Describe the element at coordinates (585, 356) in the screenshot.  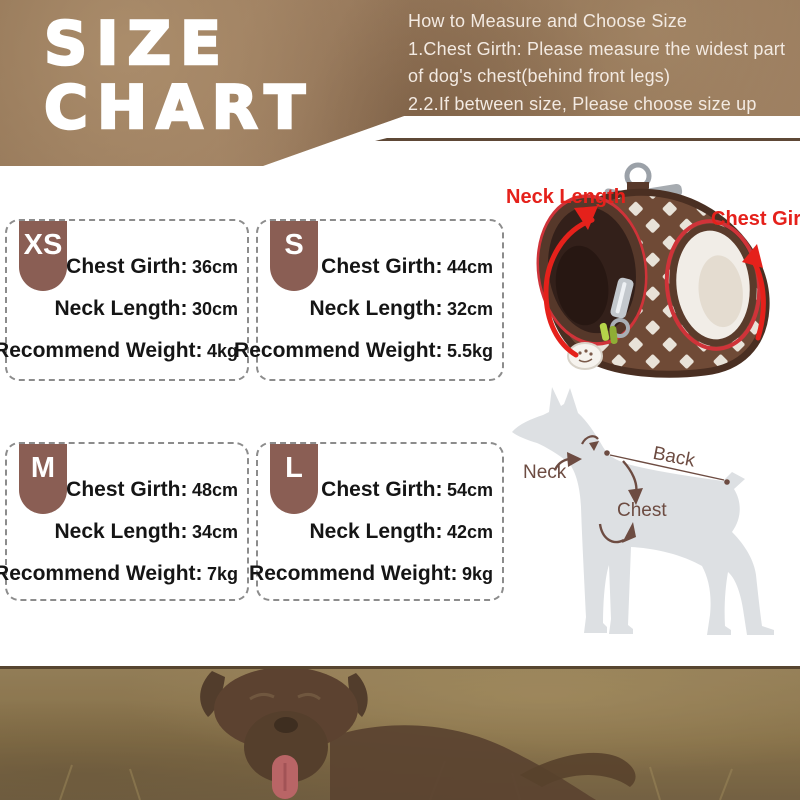
I see `logo-patch` at that location.